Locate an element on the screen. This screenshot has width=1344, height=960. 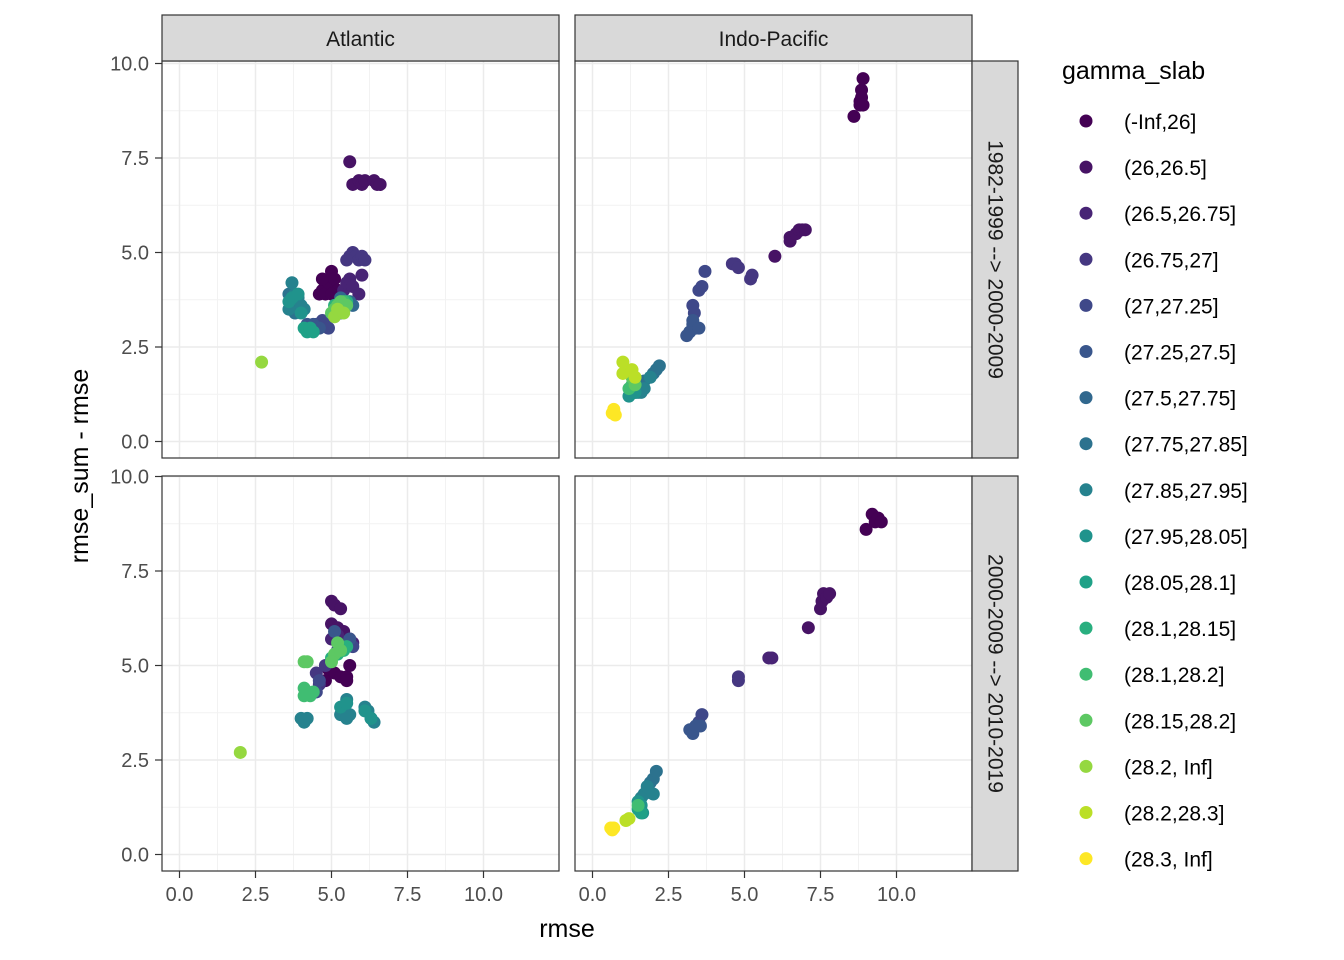
legend-label: (27.85,27.95] is located at coordinates (1186, 491).